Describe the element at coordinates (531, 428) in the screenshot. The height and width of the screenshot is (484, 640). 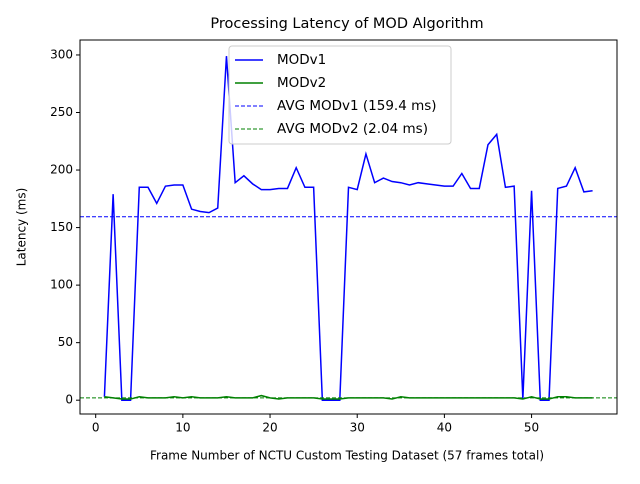
I see `x-tick-label: 50` at that location.